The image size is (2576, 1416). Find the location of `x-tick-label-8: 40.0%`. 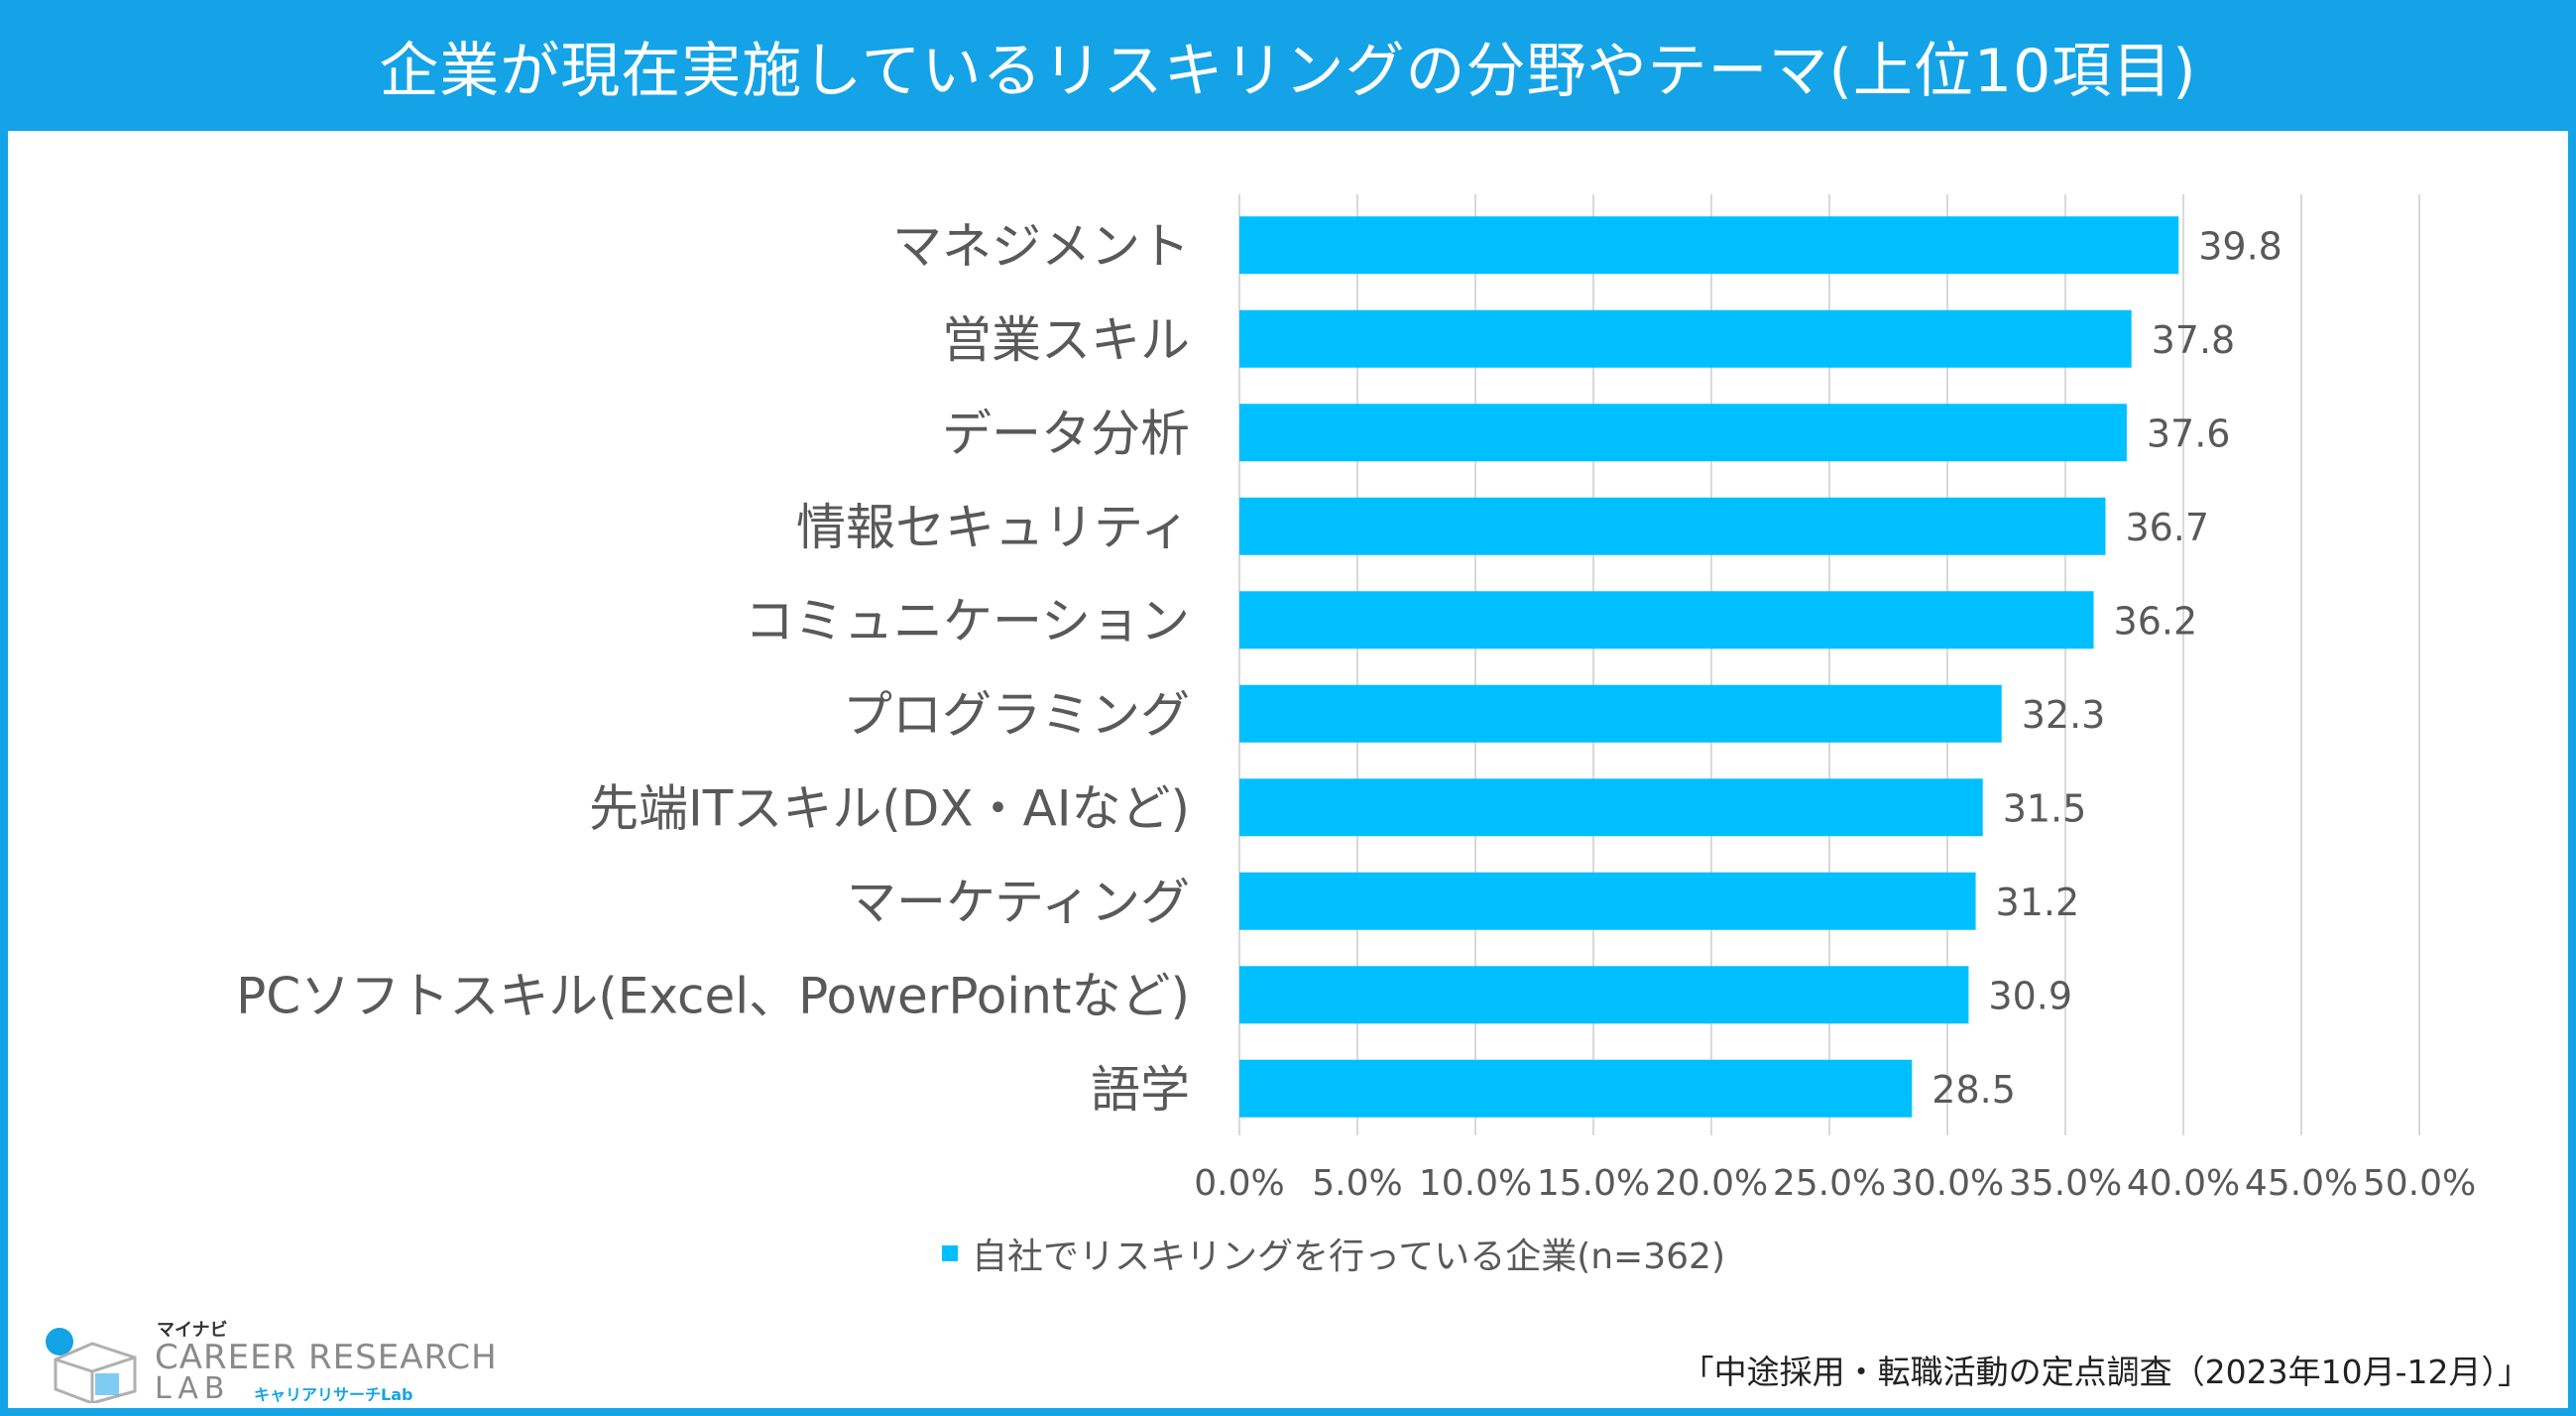

x-tick-label-8: 40.0% is located at coordinates (2183, 1183).